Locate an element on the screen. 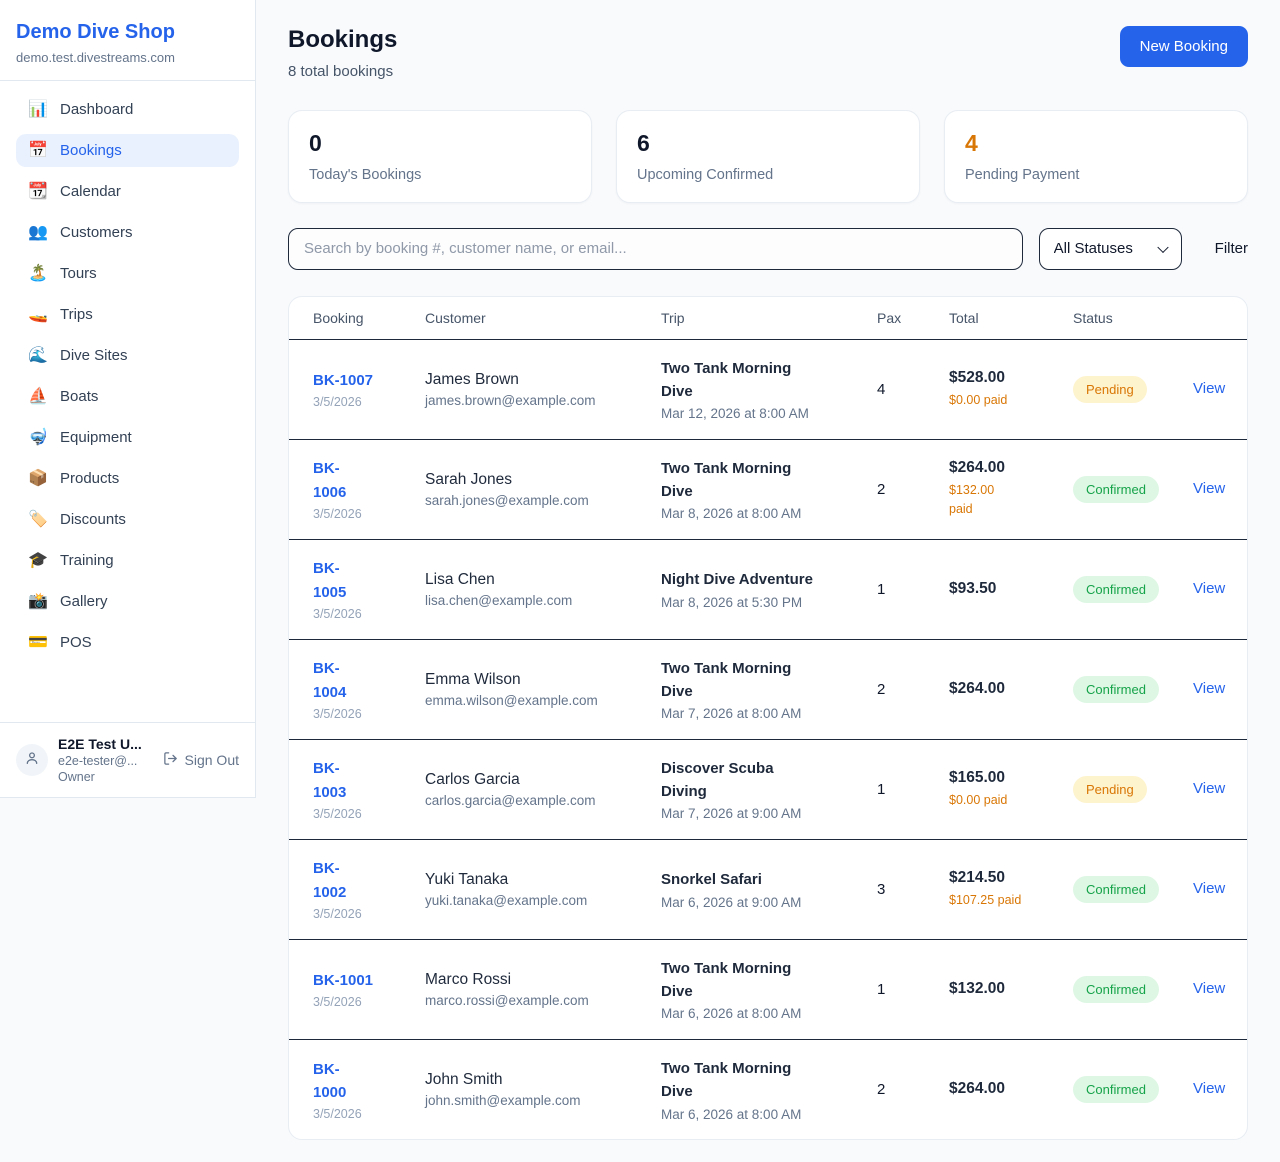  total-amount: $165.00 is located at coordinates (977, 777).